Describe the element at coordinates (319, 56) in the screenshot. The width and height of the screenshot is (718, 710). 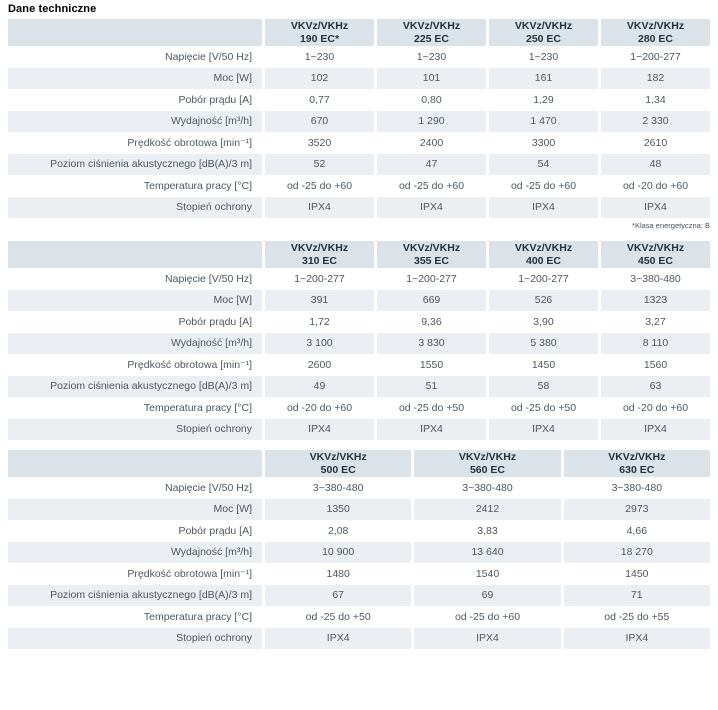
I see `value-cell: 1~230` at that location.